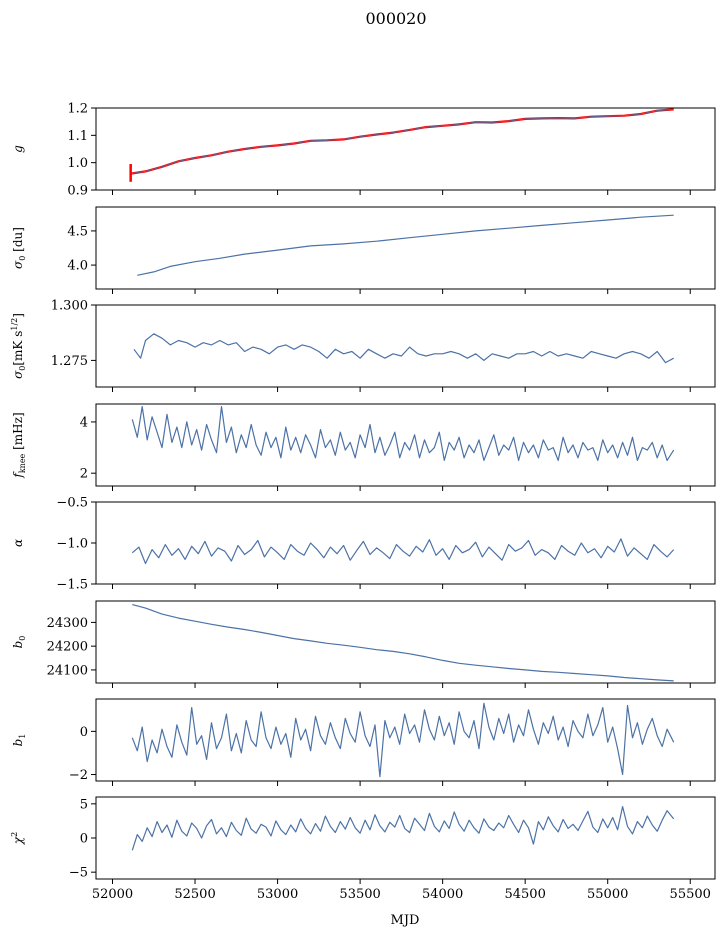 The height and width of the screenshot is (936, 725). What do you see at coordinates (72, 585) in the screenshot?
I see `y-tick-label: −1.5` at bounding box center [72, 585].